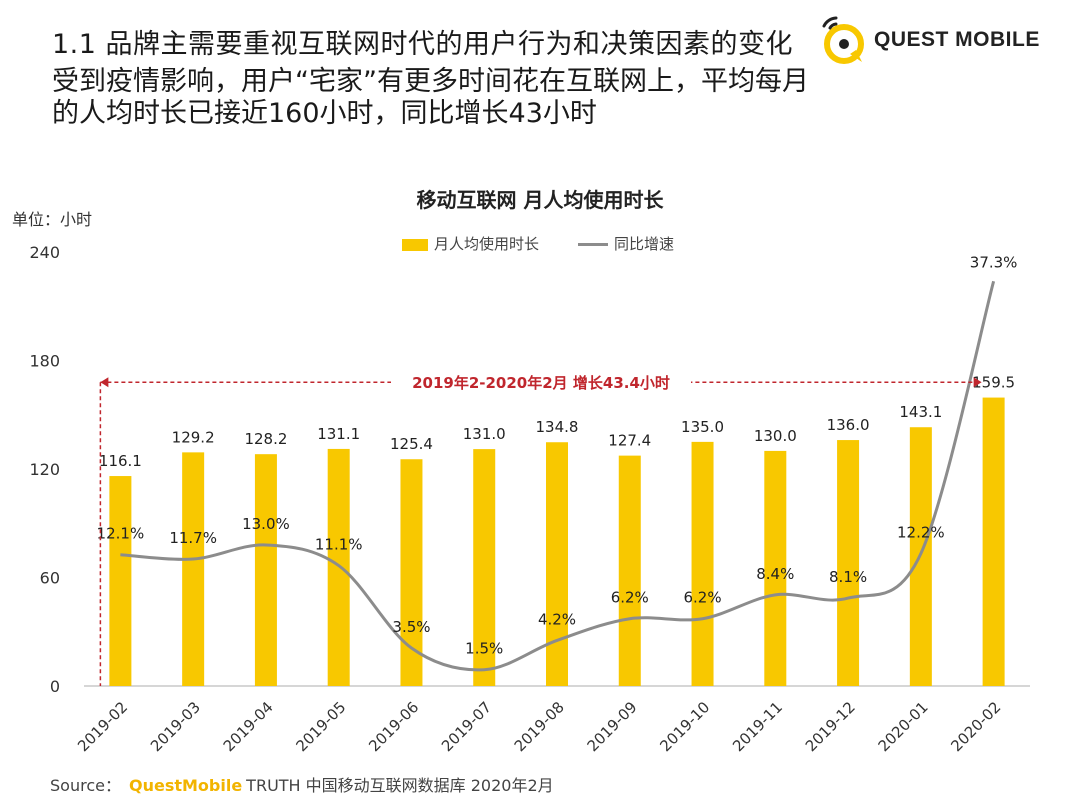 The height and width of the screenshot is (806, 1080). I want to click on x-tick-label: 2019-03, so click(175, 726).